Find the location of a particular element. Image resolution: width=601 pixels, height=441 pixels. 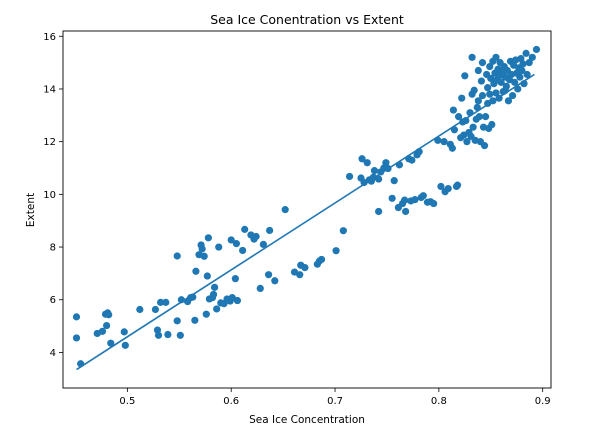

x-axis-label: Sea Ice Concentration is located at coordinates (307, 420).